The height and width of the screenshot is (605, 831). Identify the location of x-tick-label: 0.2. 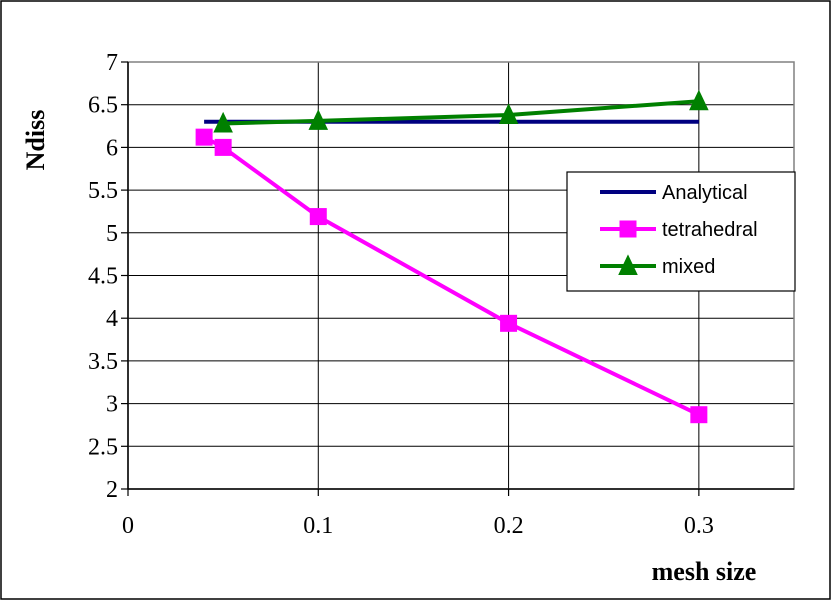
(509, 526).